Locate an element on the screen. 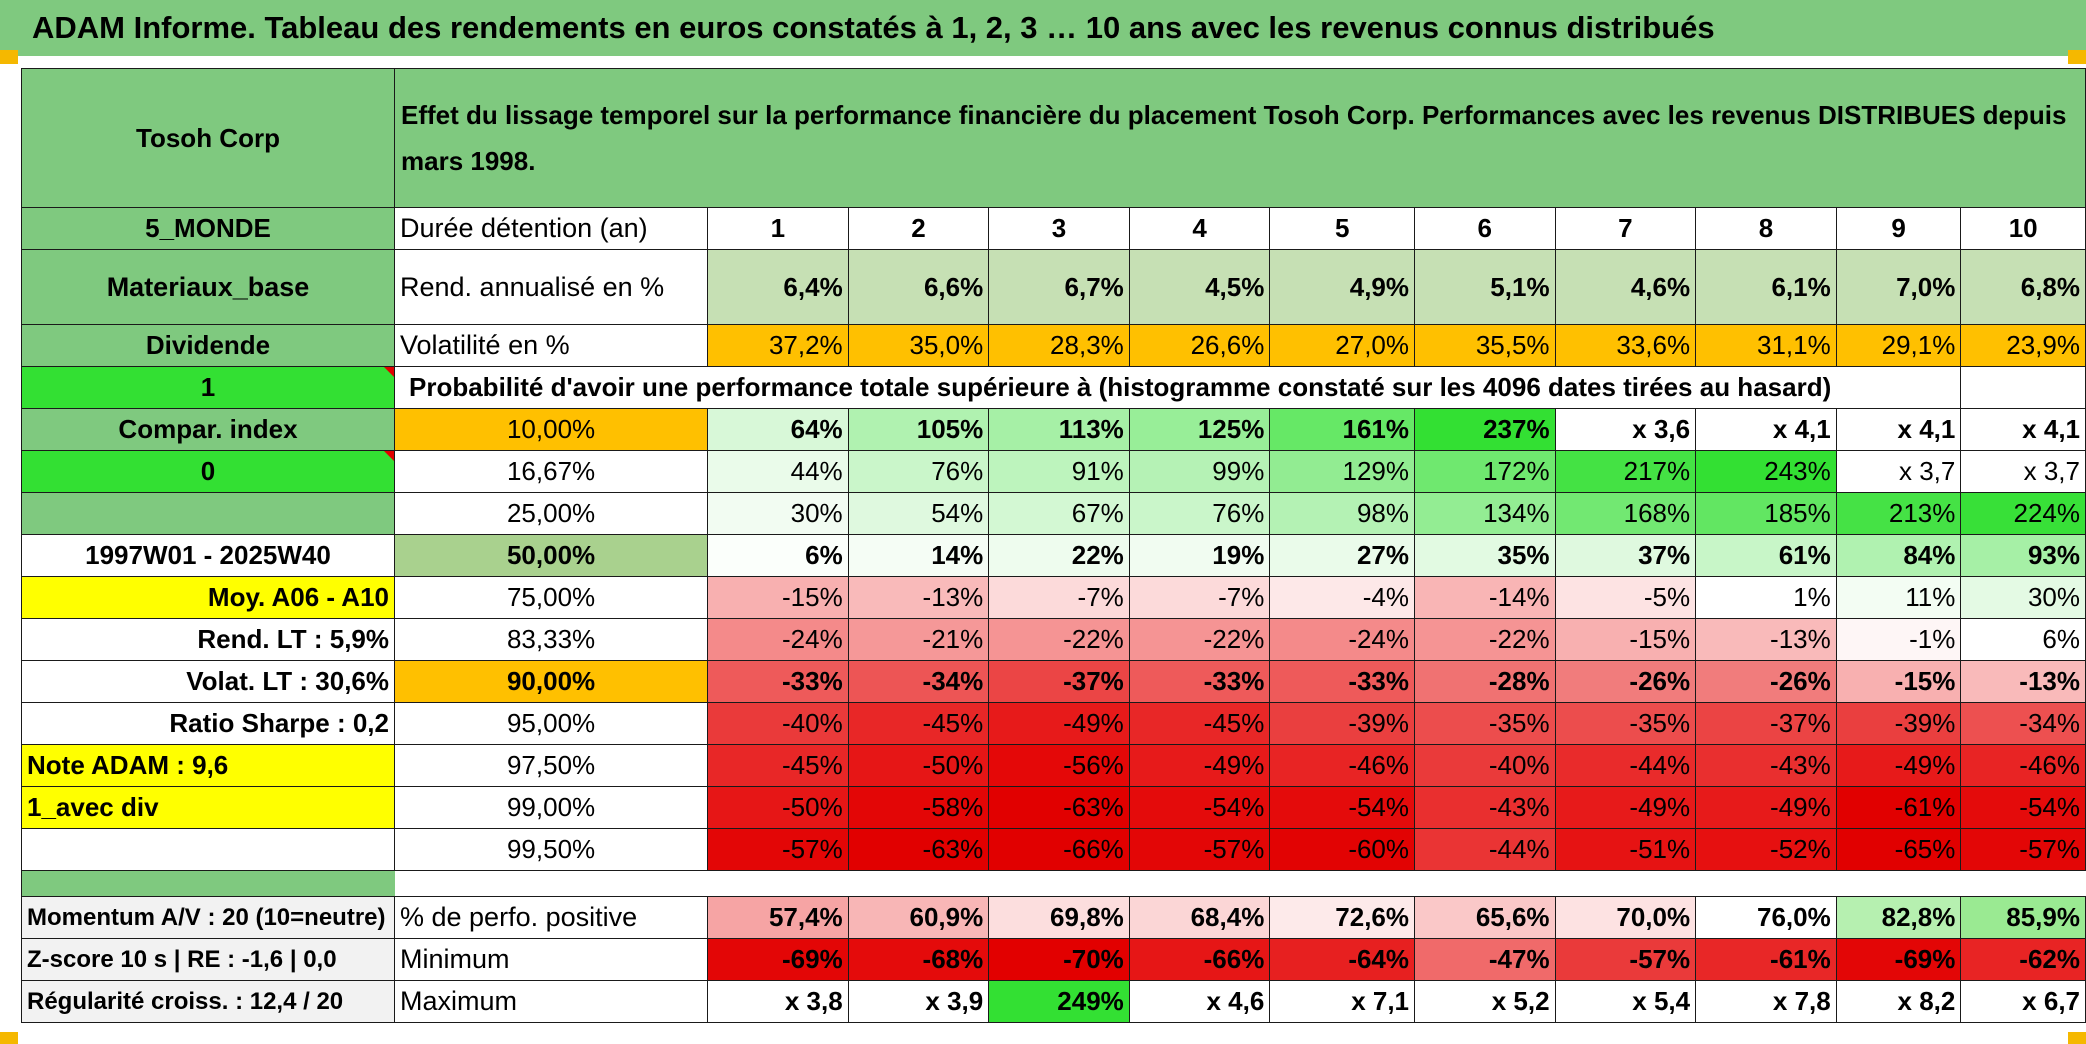 The height and width of the screenshot is (1044, 2086). perfo-pos-value: 68,4% is located at coordinates (1199, 917).